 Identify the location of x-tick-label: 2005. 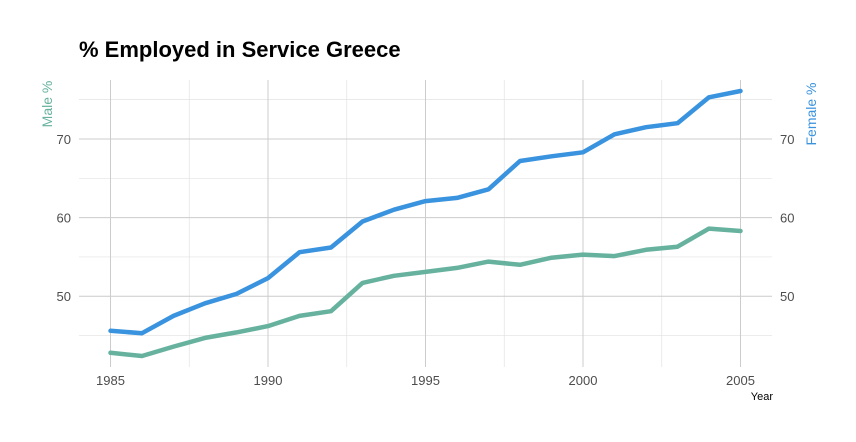
(740, 380).